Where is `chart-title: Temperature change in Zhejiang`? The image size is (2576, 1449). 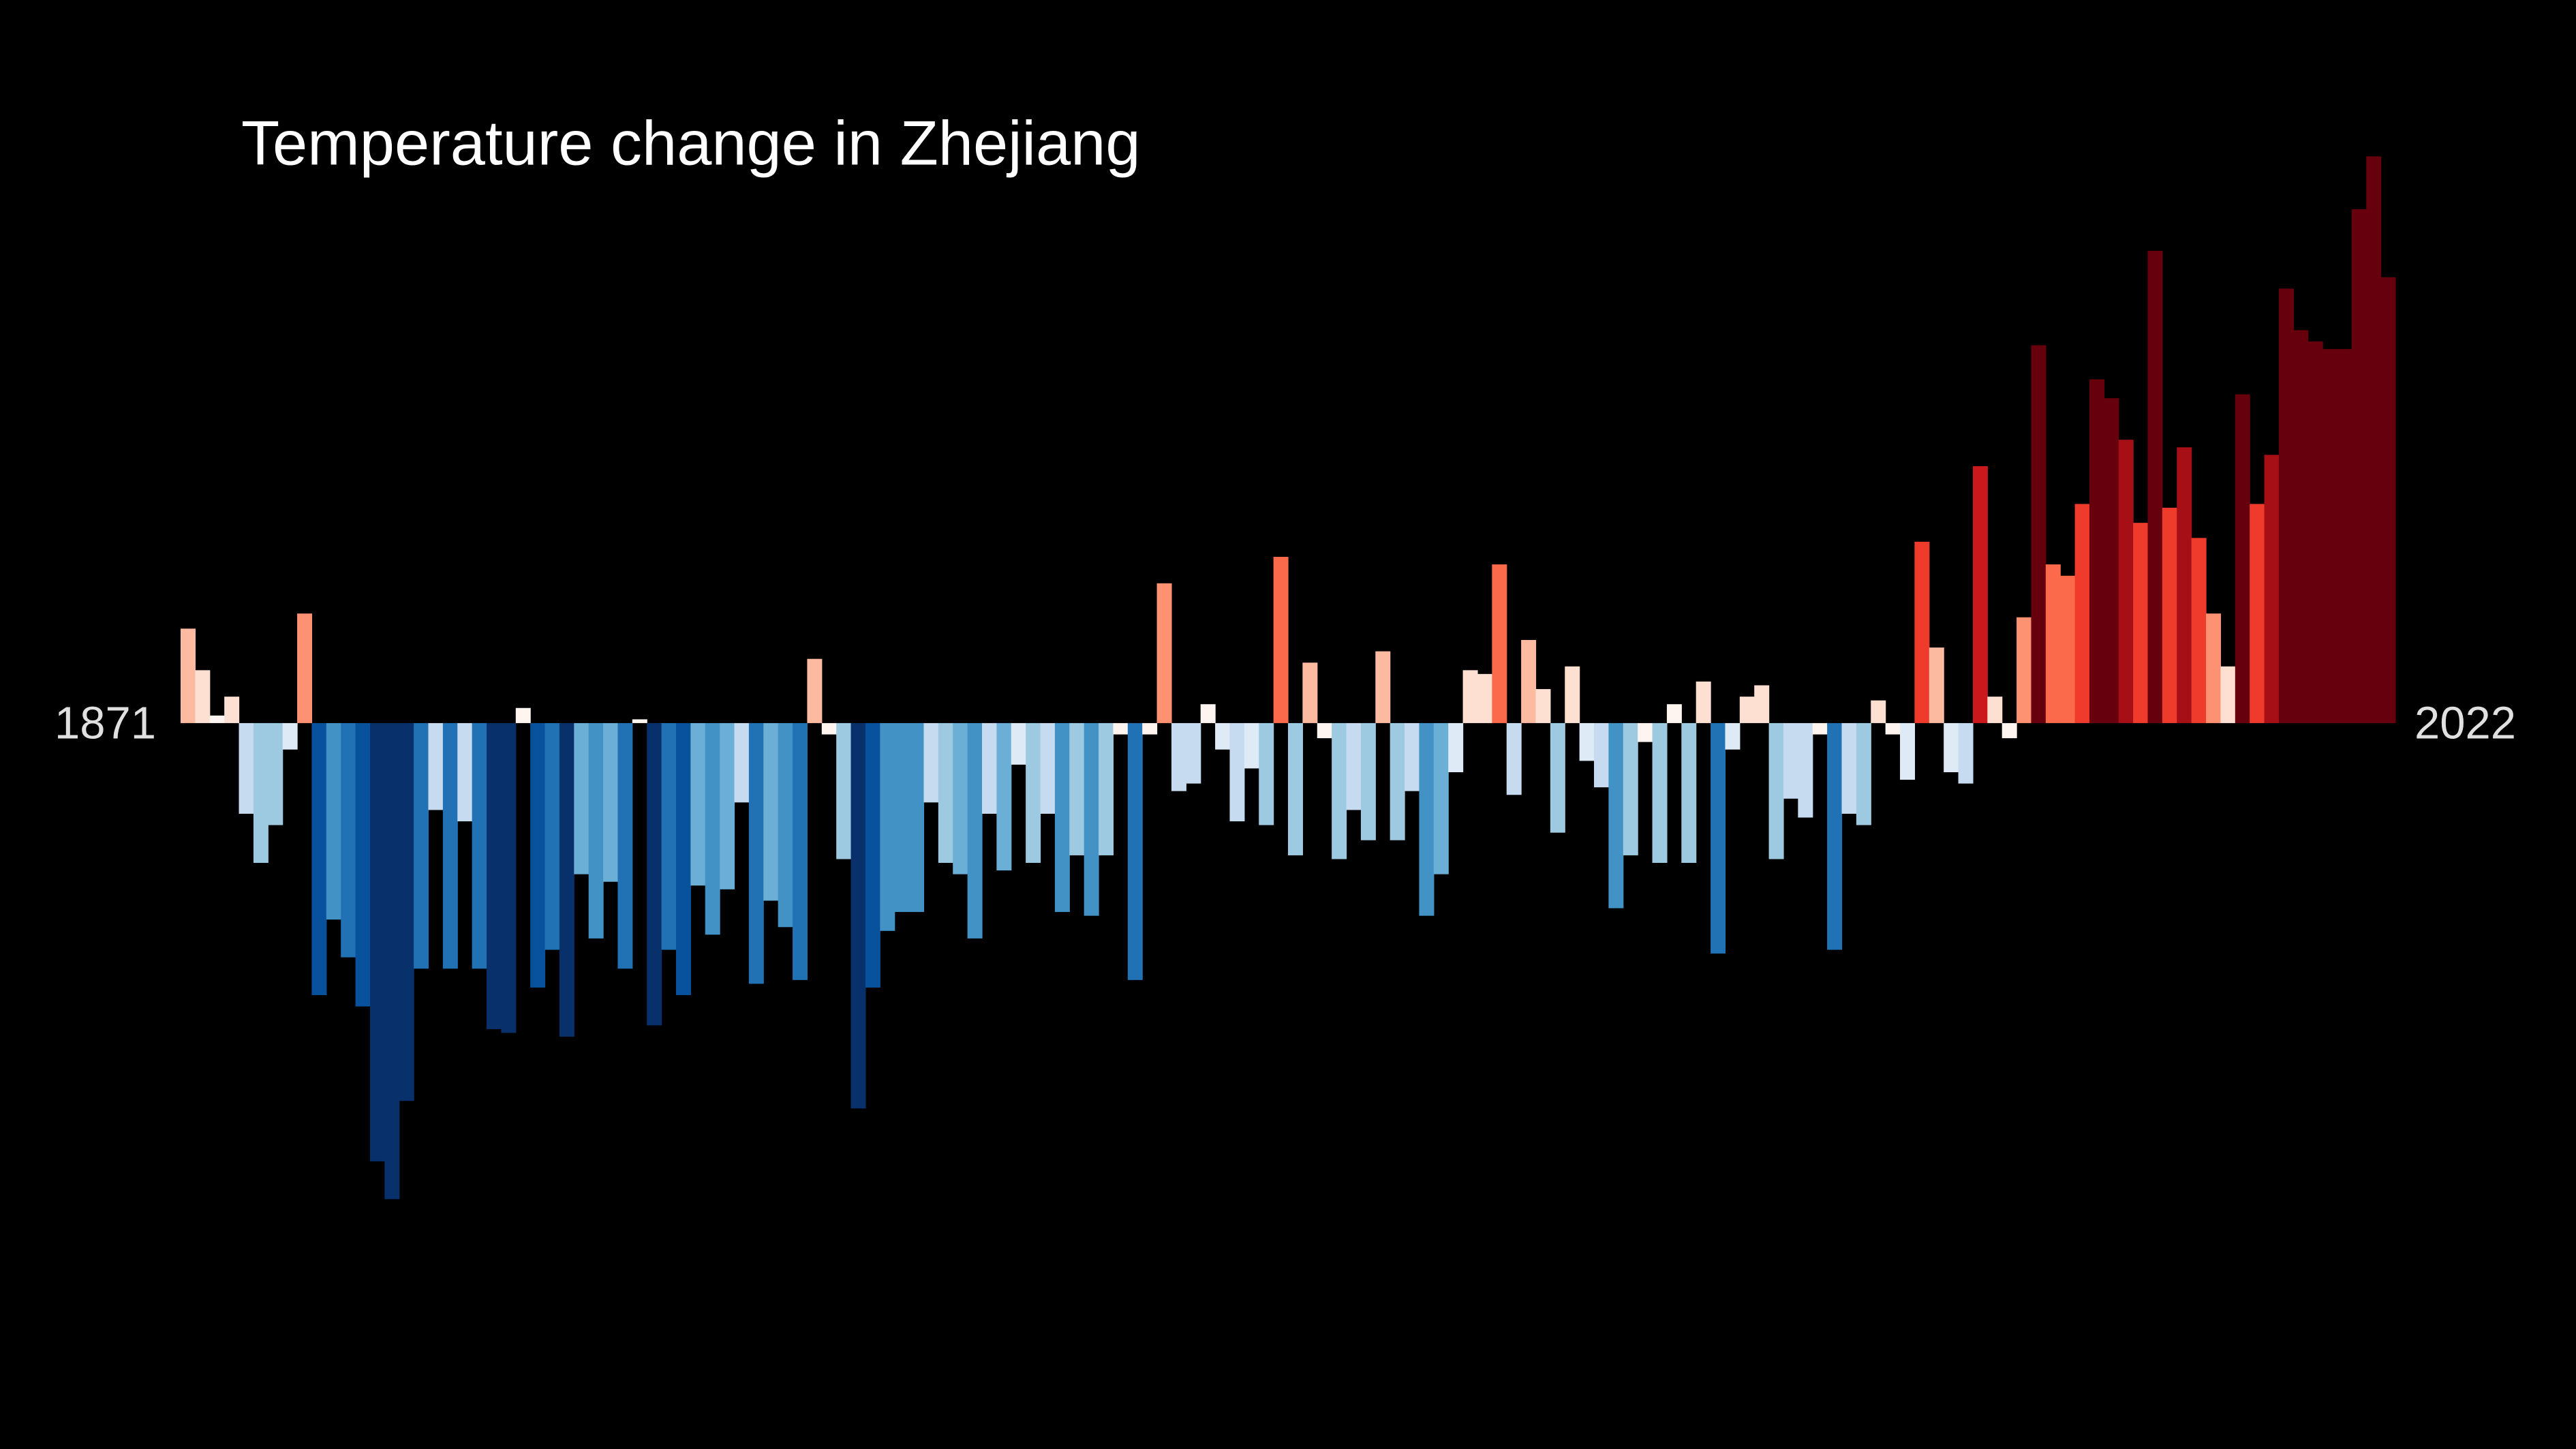 chart-title: Temperature change in Zhejiang is located at coordinates (691, 143).